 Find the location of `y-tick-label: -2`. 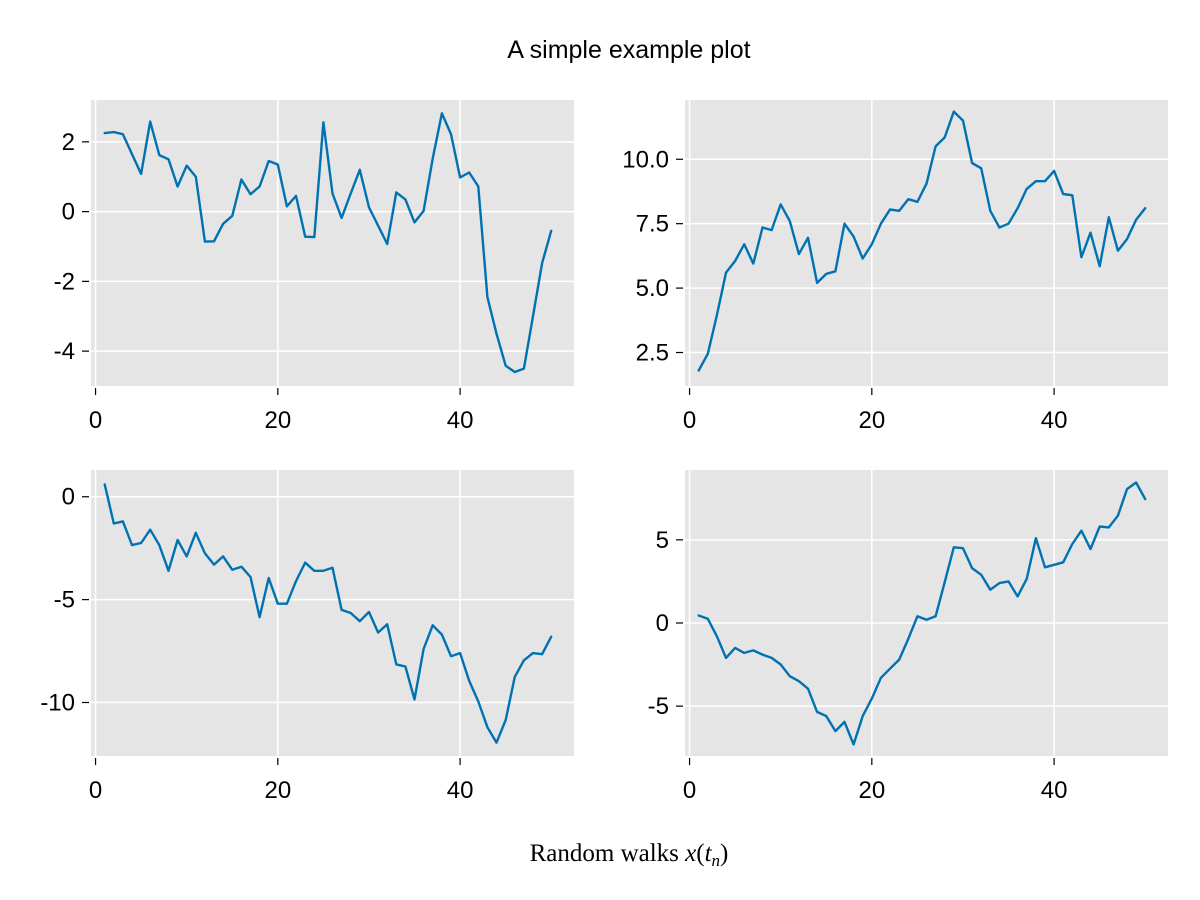

y-tick-label: -2 is located at coordinates (64, 281).